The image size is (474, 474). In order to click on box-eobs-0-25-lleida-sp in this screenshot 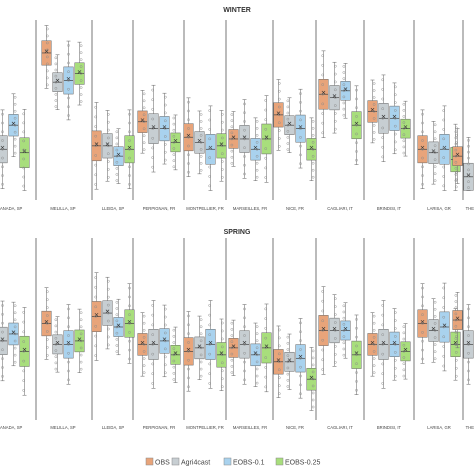, I will do `click(129, 149)`.